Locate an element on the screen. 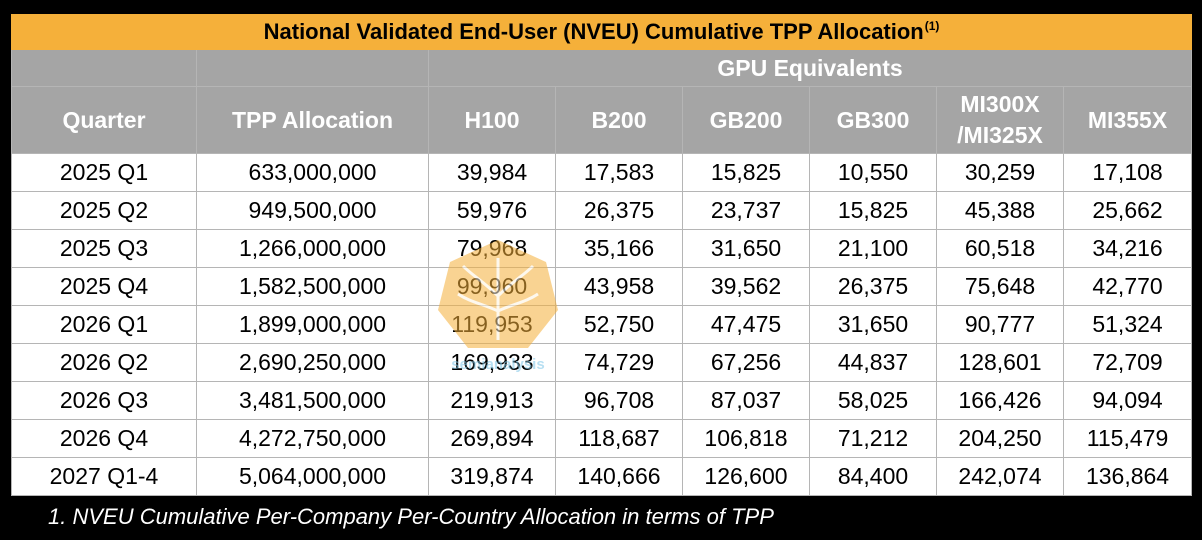 This screenshot has height=540, width=1202. cell-mi300x-mi325x: 90,777 is located at coordinates (1000, 324).